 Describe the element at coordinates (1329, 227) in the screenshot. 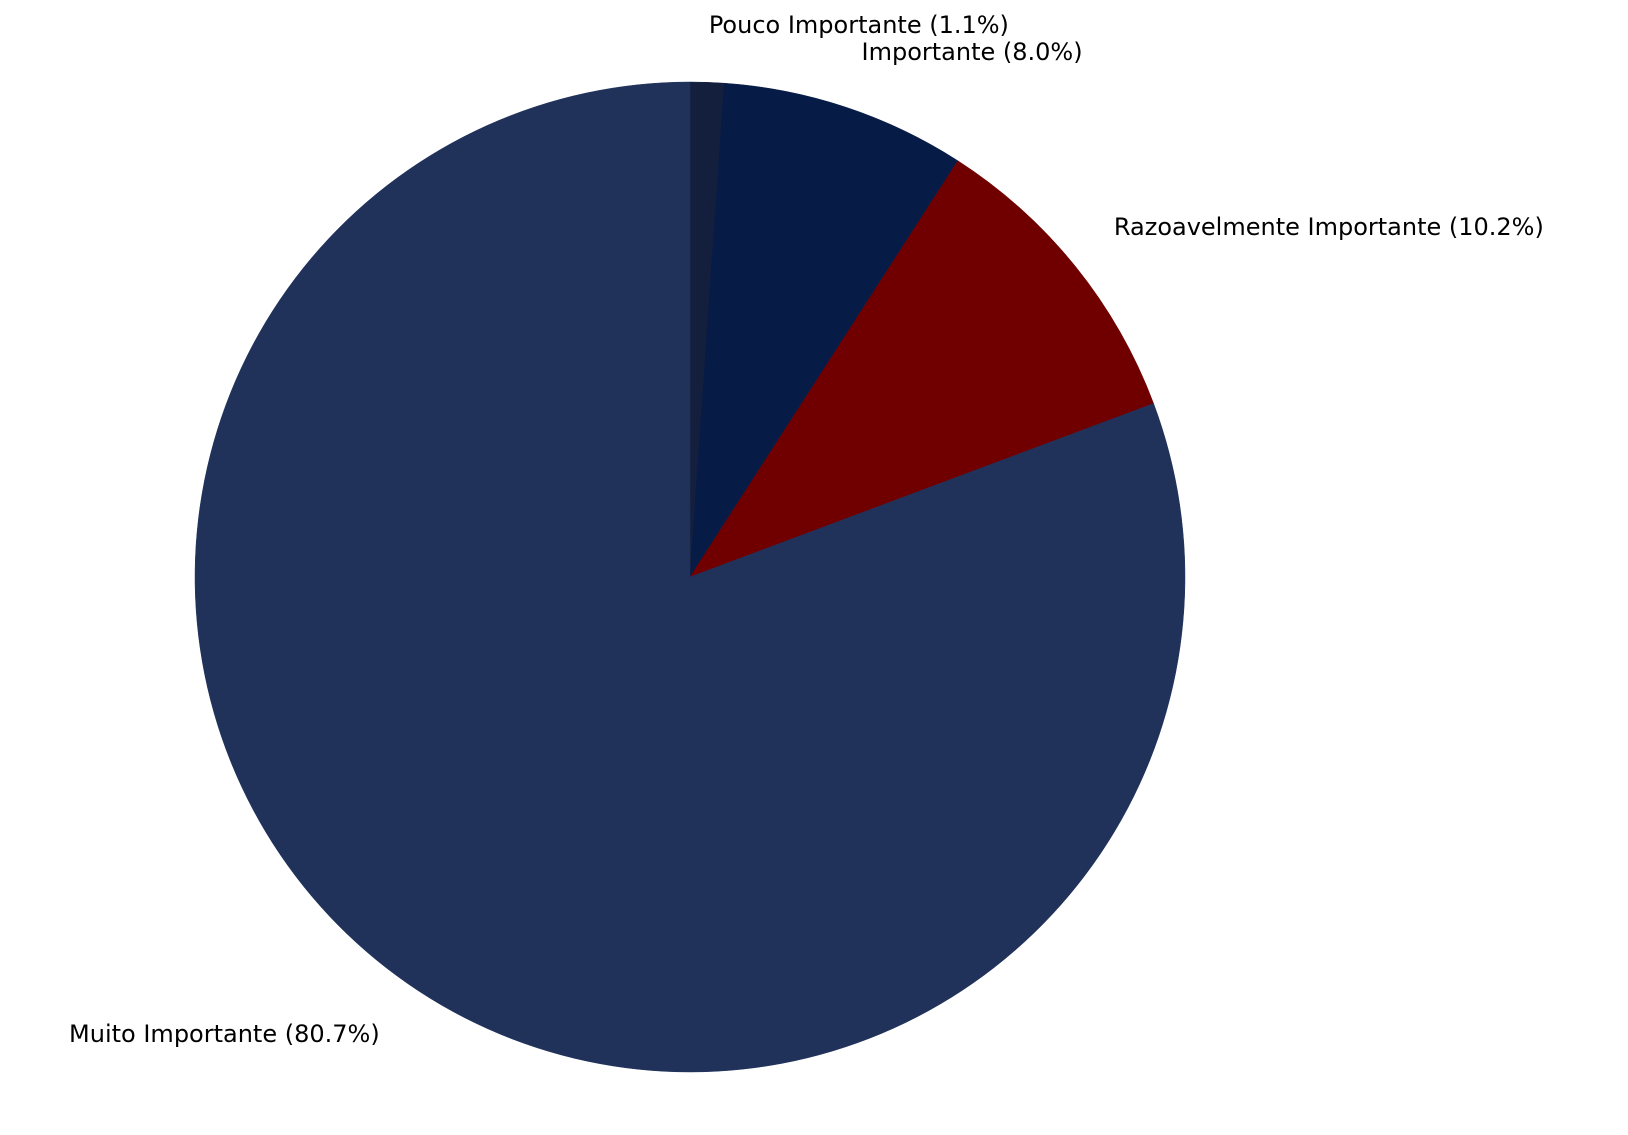

I see `slice-label: Razoavelmente Importante (10.2%)` at that location.